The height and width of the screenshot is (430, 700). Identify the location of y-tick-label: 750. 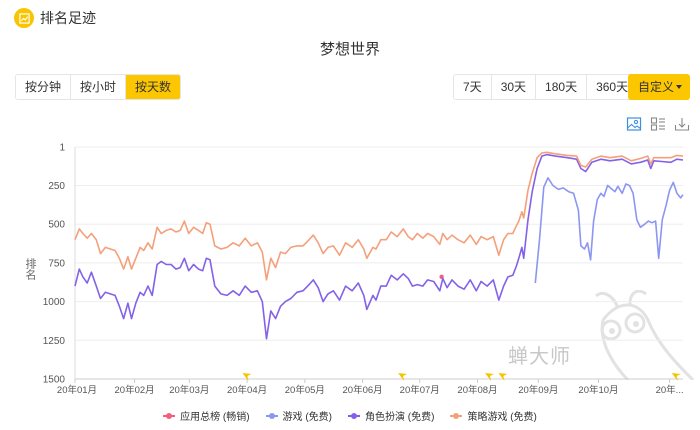
(56, 263).